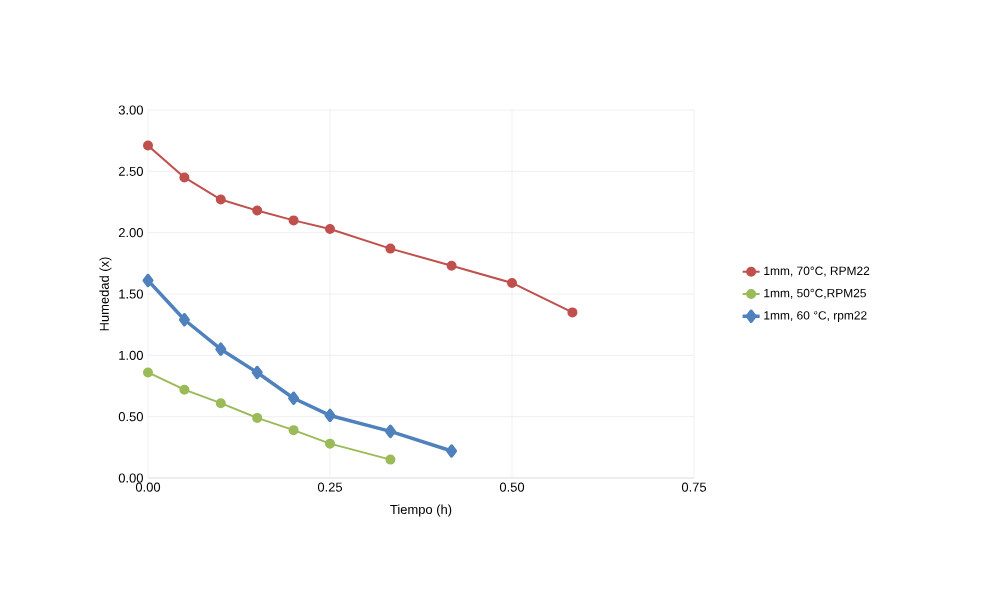 The height and width of the screenshot is (590, 1002). I want to click on y-tick-label: 1.00, so click(131, 355).